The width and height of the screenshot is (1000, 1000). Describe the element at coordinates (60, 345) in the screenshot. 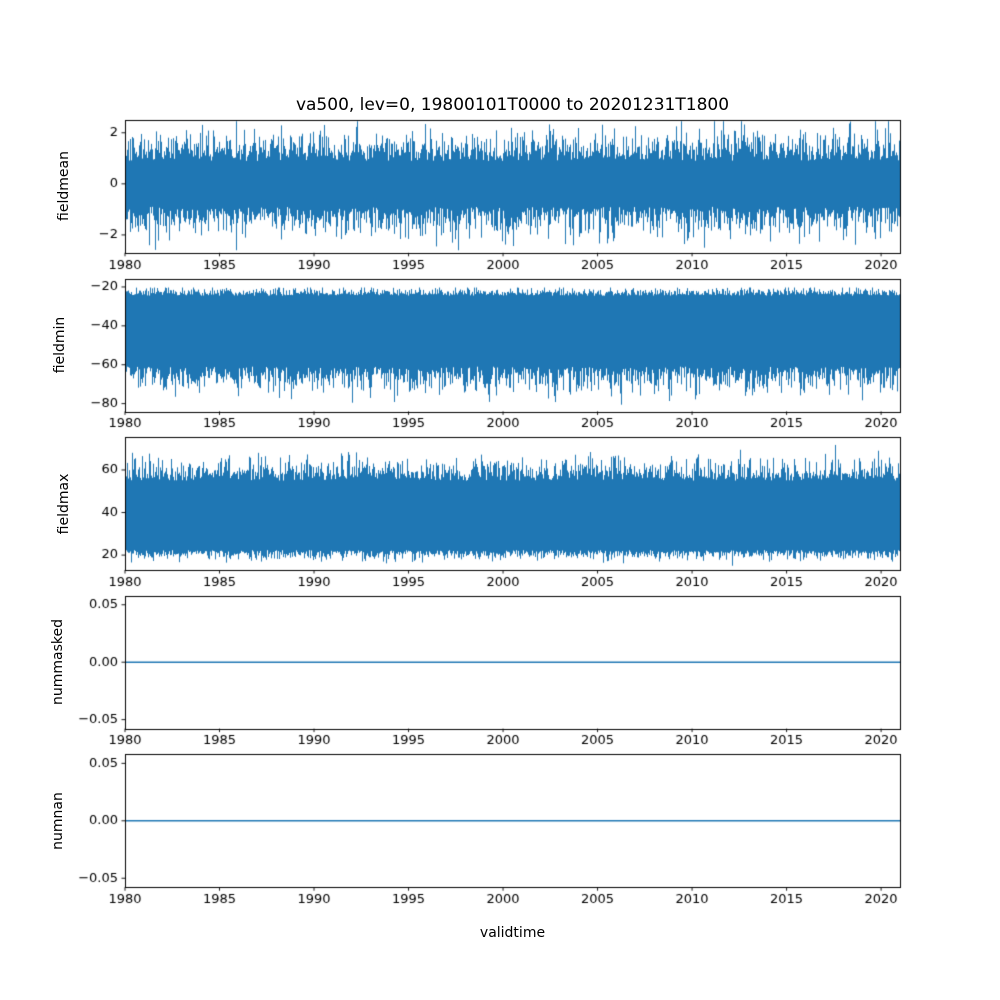

I see `ylabel-fieldmin: fieldmin` at that location.